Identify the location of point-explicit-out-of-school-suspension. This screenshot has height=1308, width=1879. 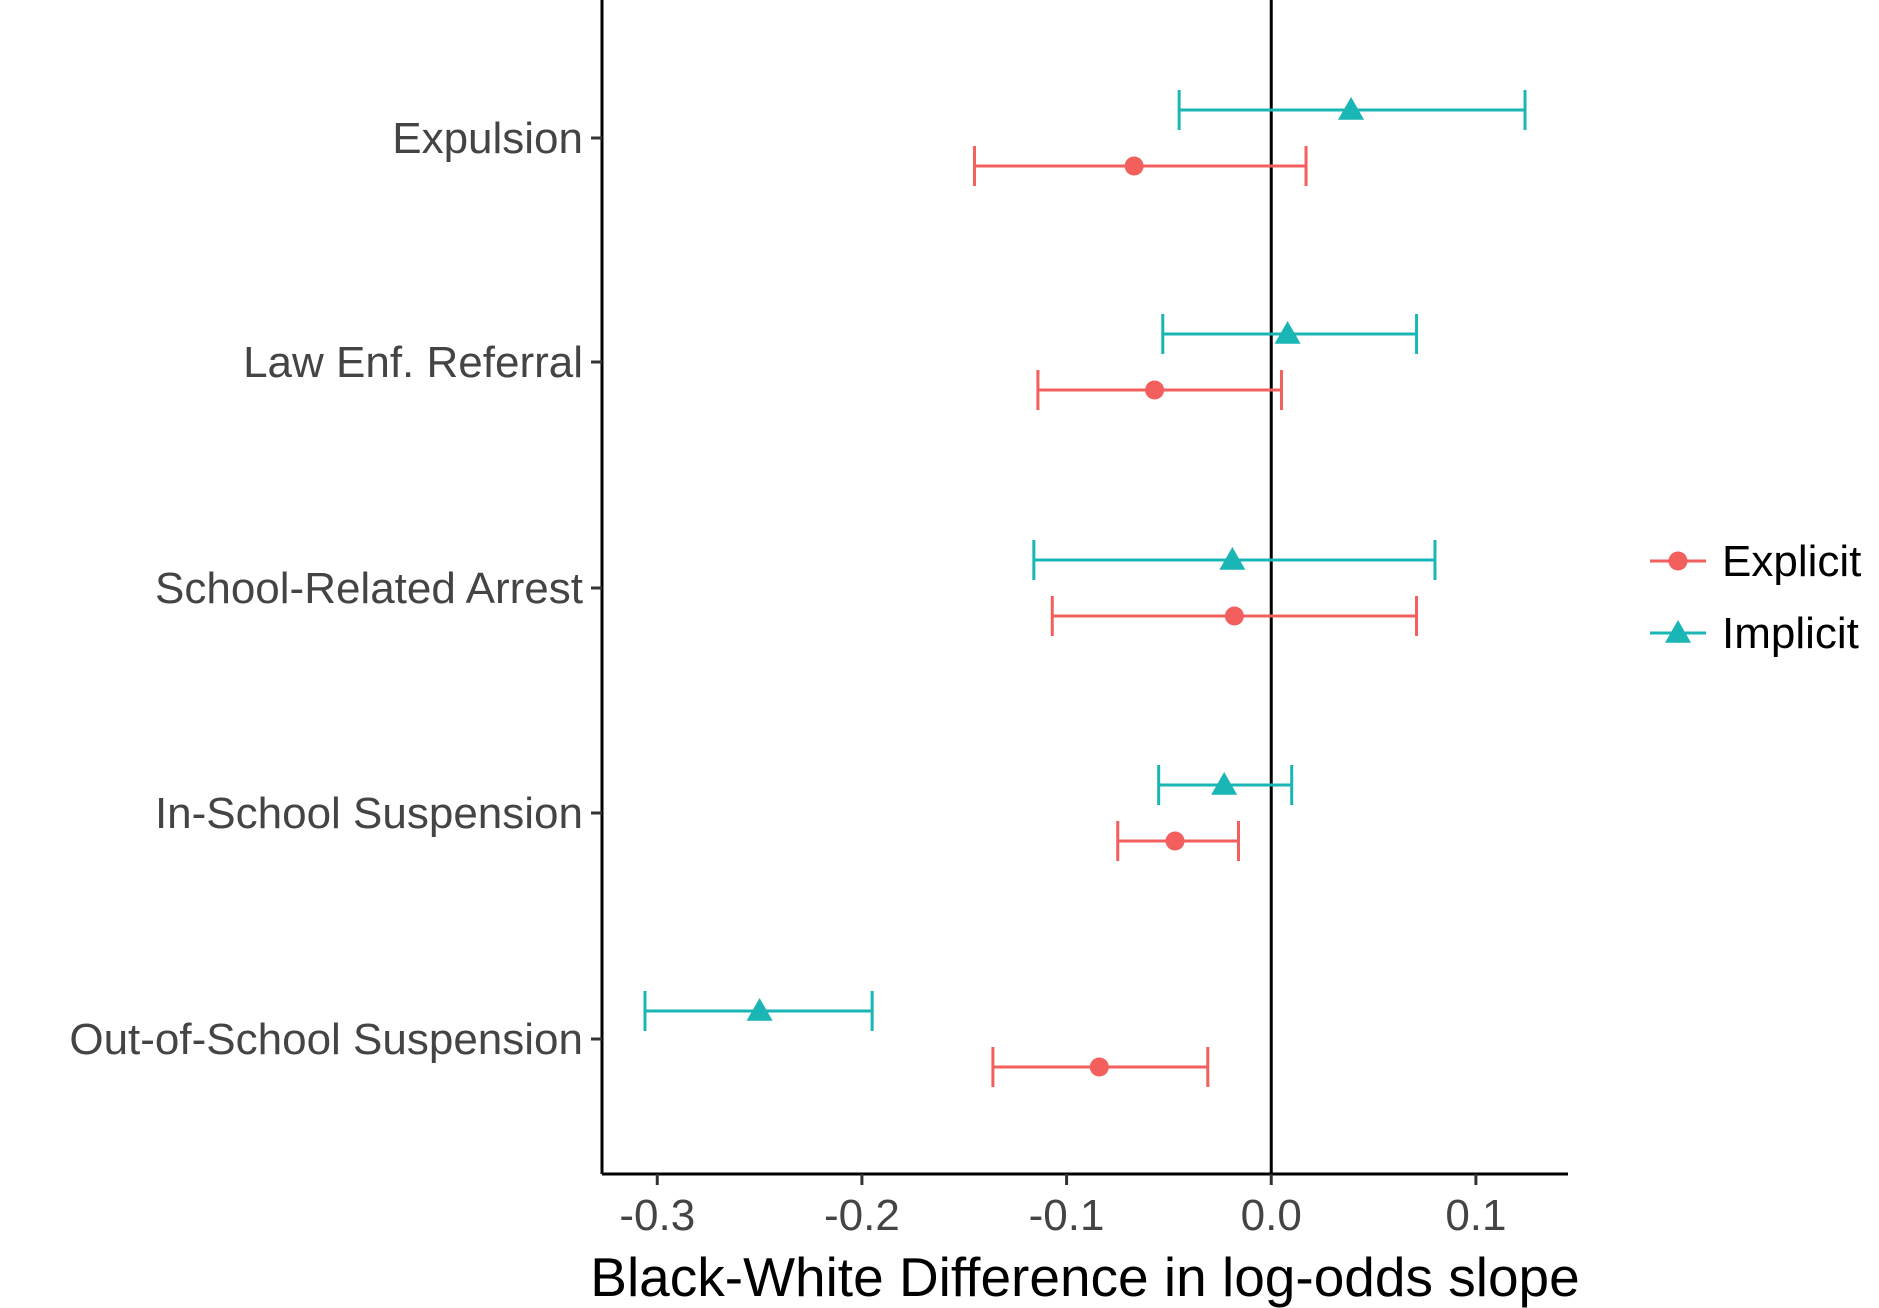
(1099, 1067).